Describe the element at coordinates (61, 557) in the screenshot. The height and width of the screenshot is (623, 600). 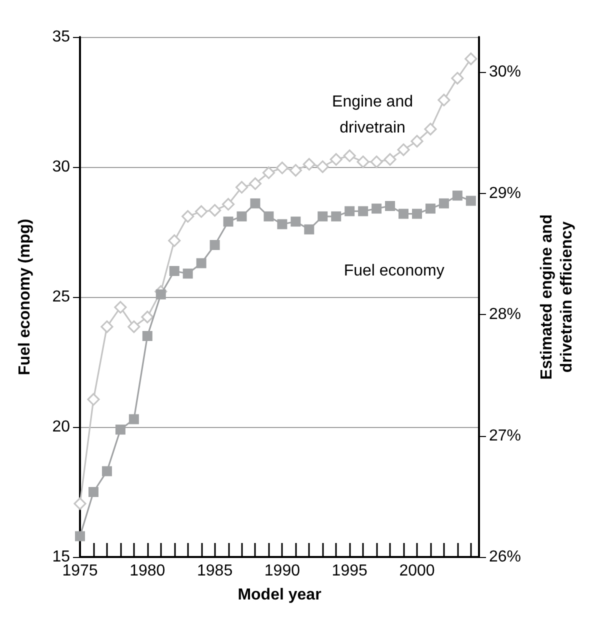
I see `y-tick-label: 15` at that location.